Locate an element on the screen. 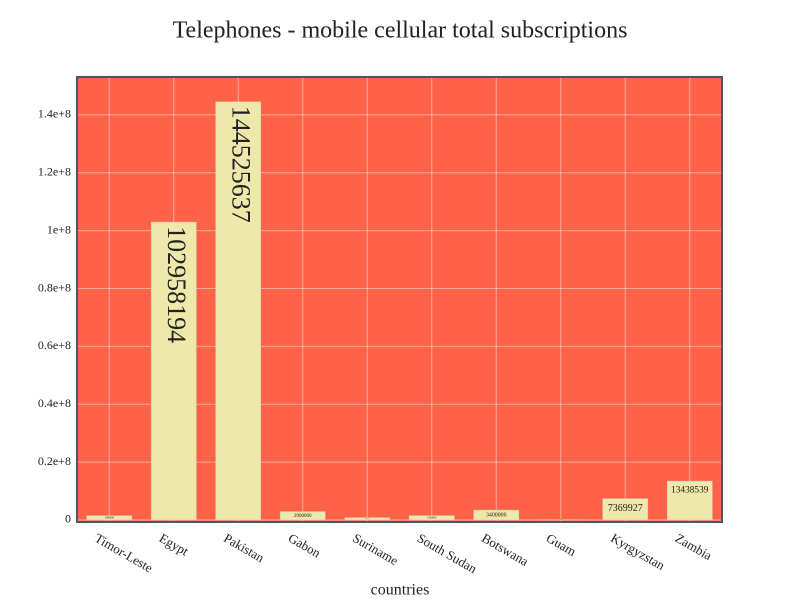 This screenshot has height=600, width=800. y-tick-label: 1.4e+8 is located at coordinates (54, 114).